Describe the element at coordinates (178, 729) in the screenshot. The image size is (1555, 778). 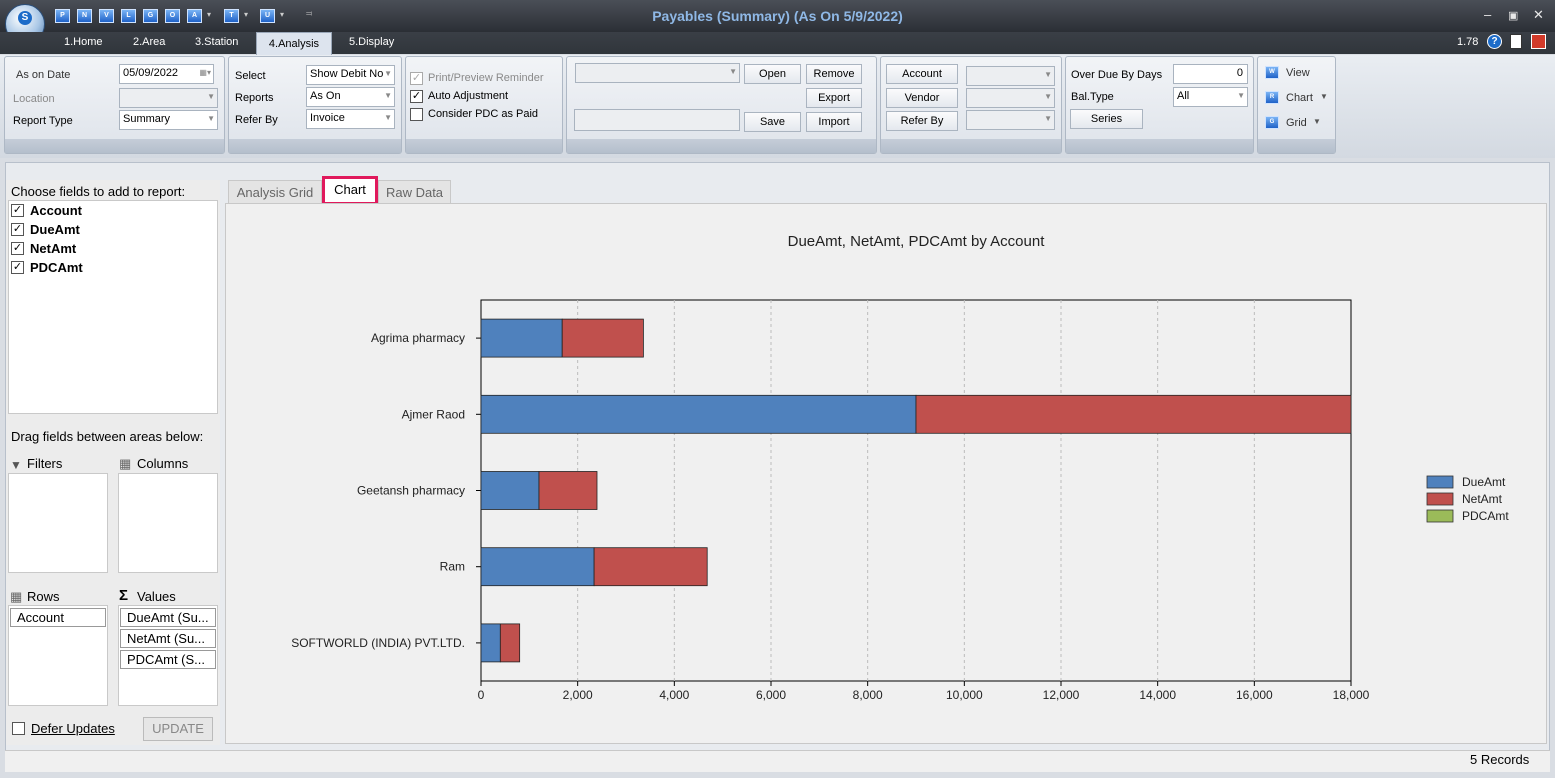
I see `update-button: UPDATE` at that location.